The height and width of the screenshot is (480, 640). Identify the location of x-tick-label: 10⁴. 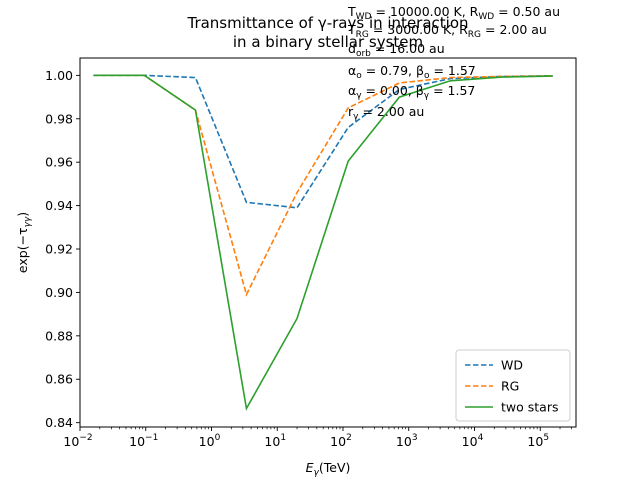
(473, 441).